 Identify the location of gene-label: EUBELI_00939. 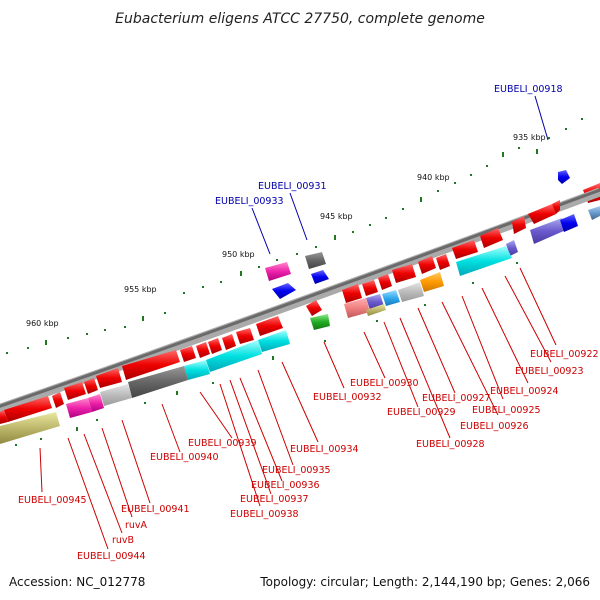
(222, 443).